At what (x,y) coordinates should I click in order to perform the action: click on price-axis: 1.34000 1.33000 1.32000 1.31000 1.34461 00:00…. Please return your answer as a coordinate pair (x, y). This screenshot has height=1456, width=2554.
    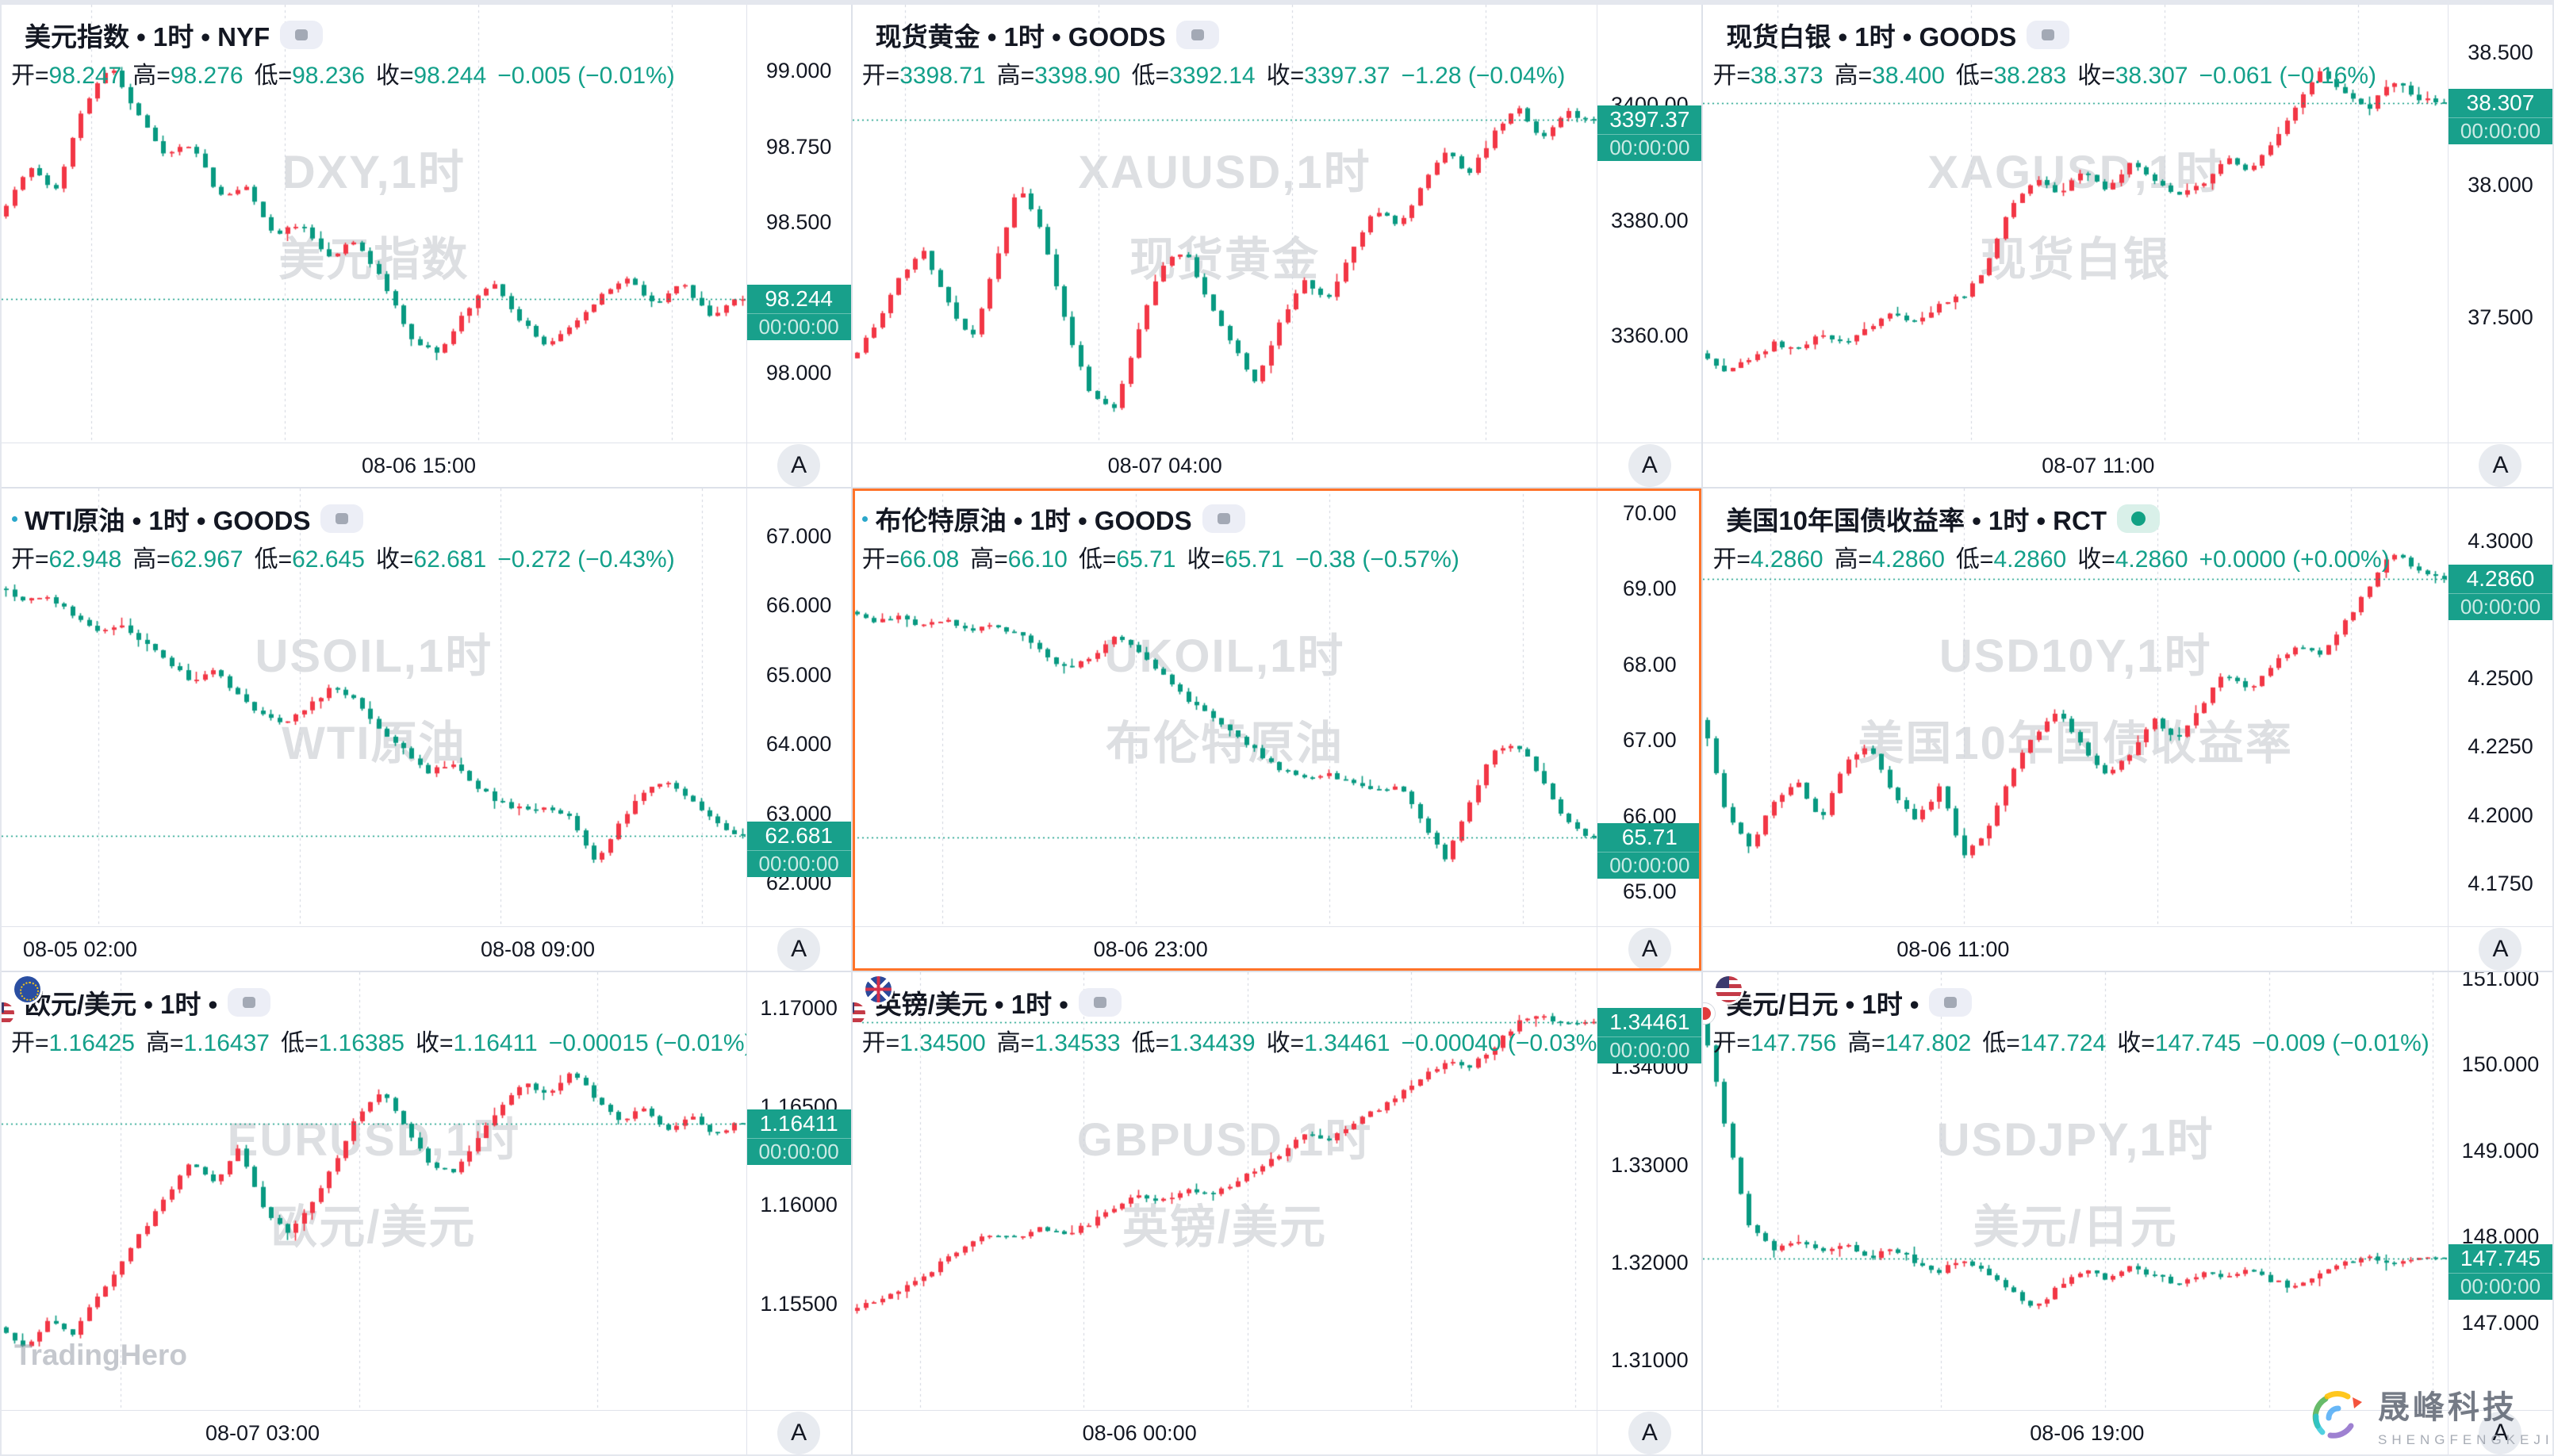
    Looking at the image, I should click on (1649, 1191).